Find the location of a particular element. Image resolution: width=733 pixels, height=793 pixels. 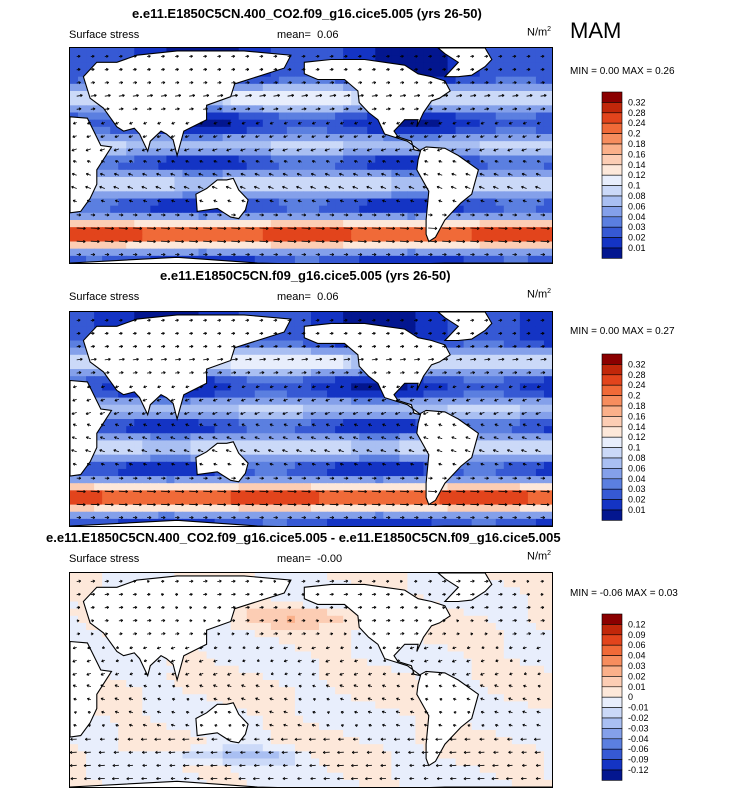

mean-value: 0.06 is located at coordinates (328, 297).